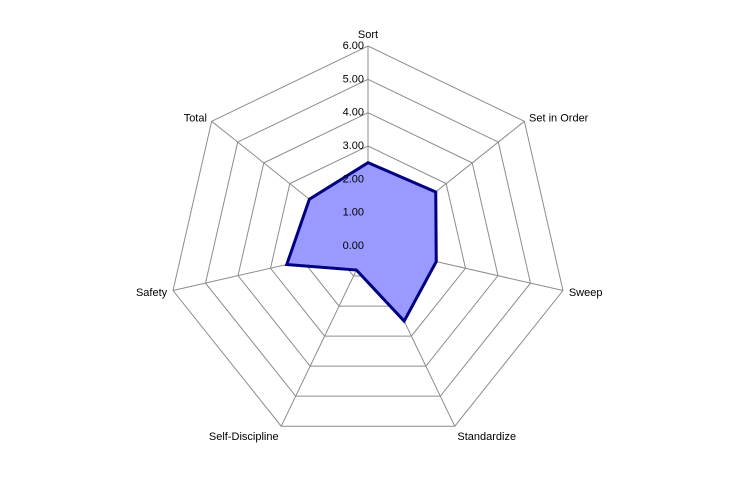 The width and height of the screenshot is (732, 498). Describe the element at coordinates (353, 113) in the screenshot. I see `tick-label: 4.00` at that location.